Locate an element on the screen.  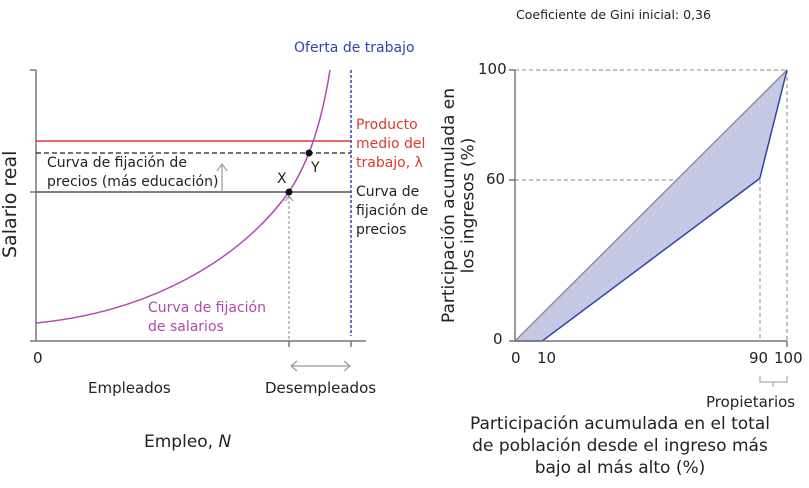
x-tick-0: 0 is located at coordinates (516, 358).